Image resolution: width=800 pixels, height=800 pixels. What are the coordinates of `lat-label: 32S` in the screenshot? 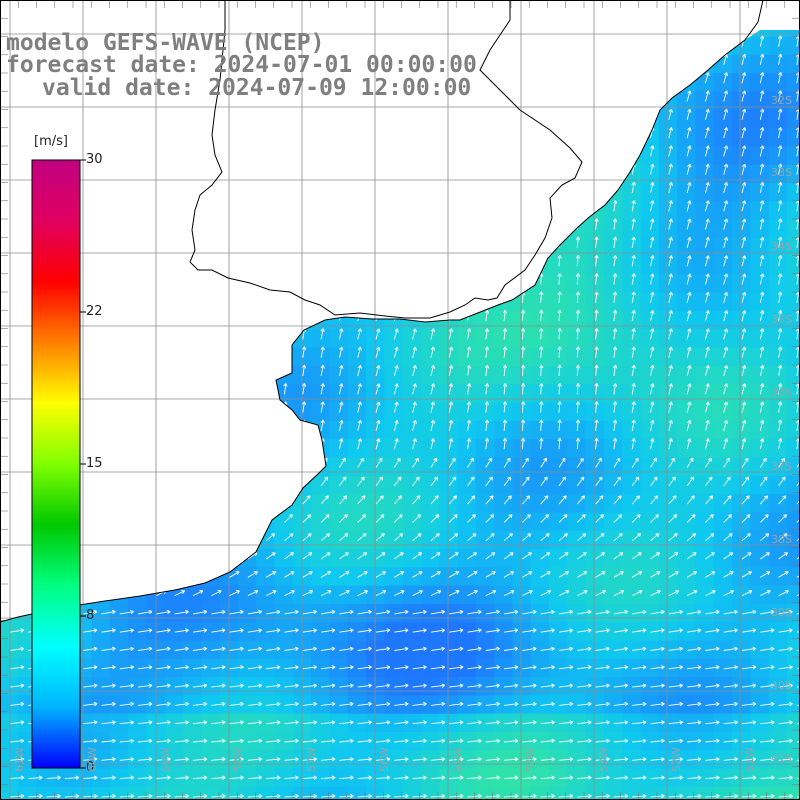 It's located at (781, 100).